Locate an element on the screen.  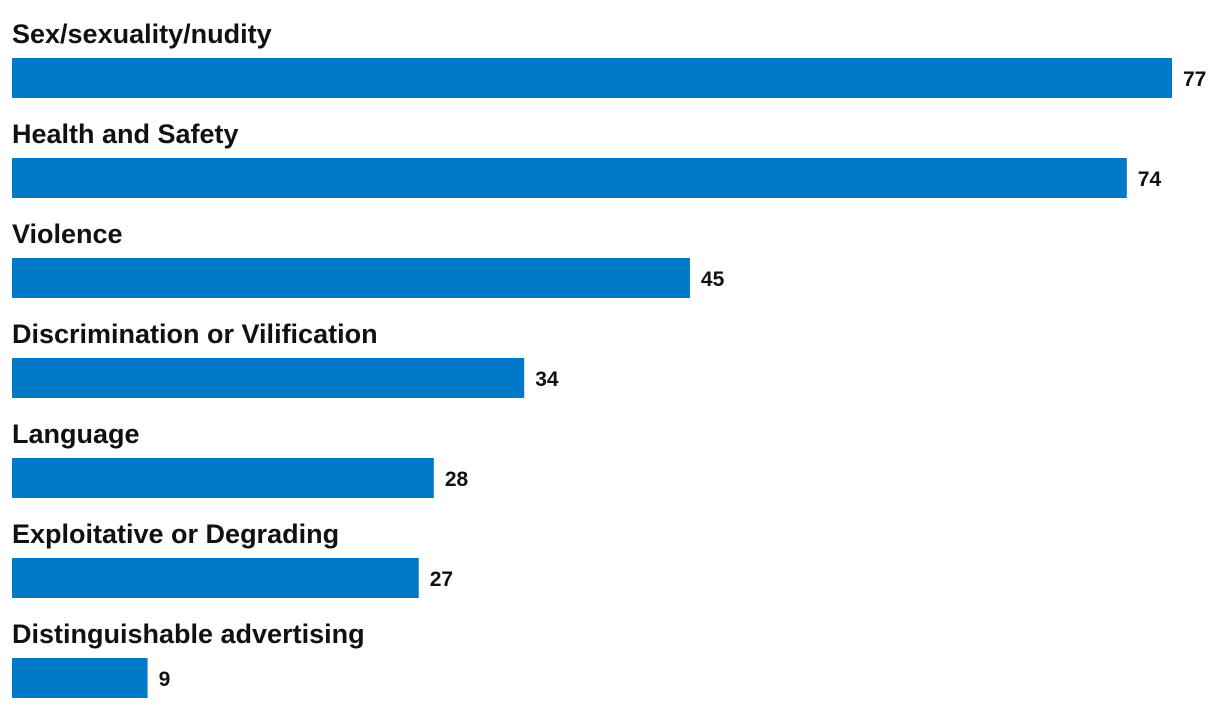
category-label-language: Language is located at coordinates (76, 434).